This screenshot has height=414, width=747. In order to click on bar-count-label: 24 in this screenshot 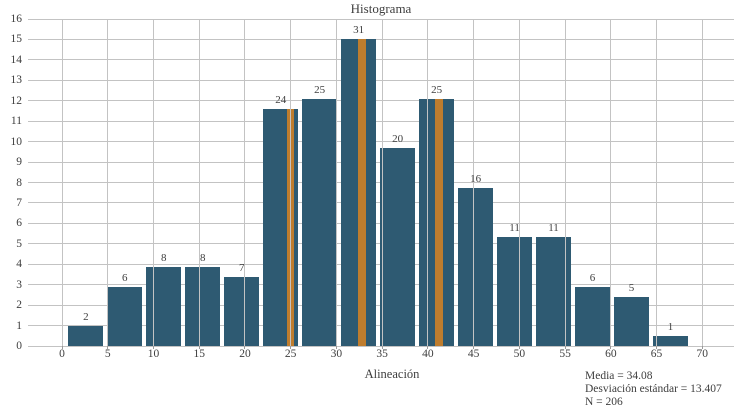, I will do `click(281, 99)`.